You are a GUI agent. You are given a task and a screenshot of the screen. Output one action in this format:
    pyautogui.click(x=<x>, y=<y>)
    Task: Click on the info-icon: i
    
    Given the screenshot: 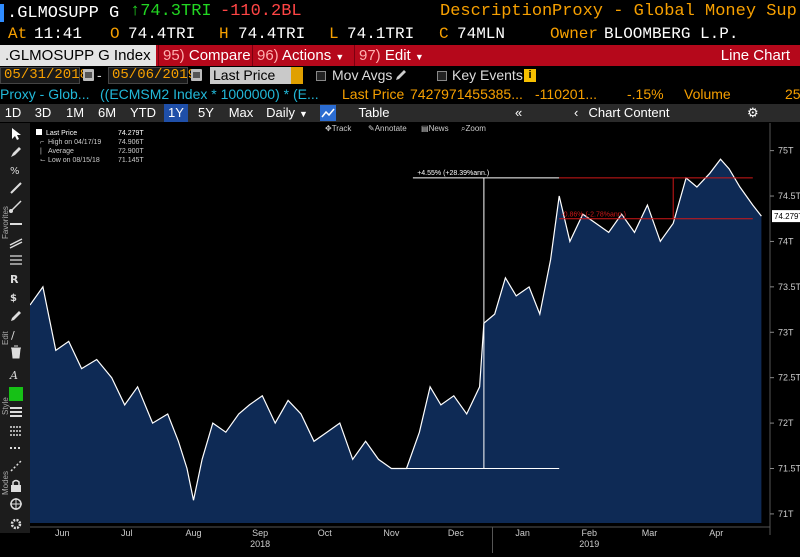 What is the action you would take?
    pyautogui.click(x=530, y=75)
    